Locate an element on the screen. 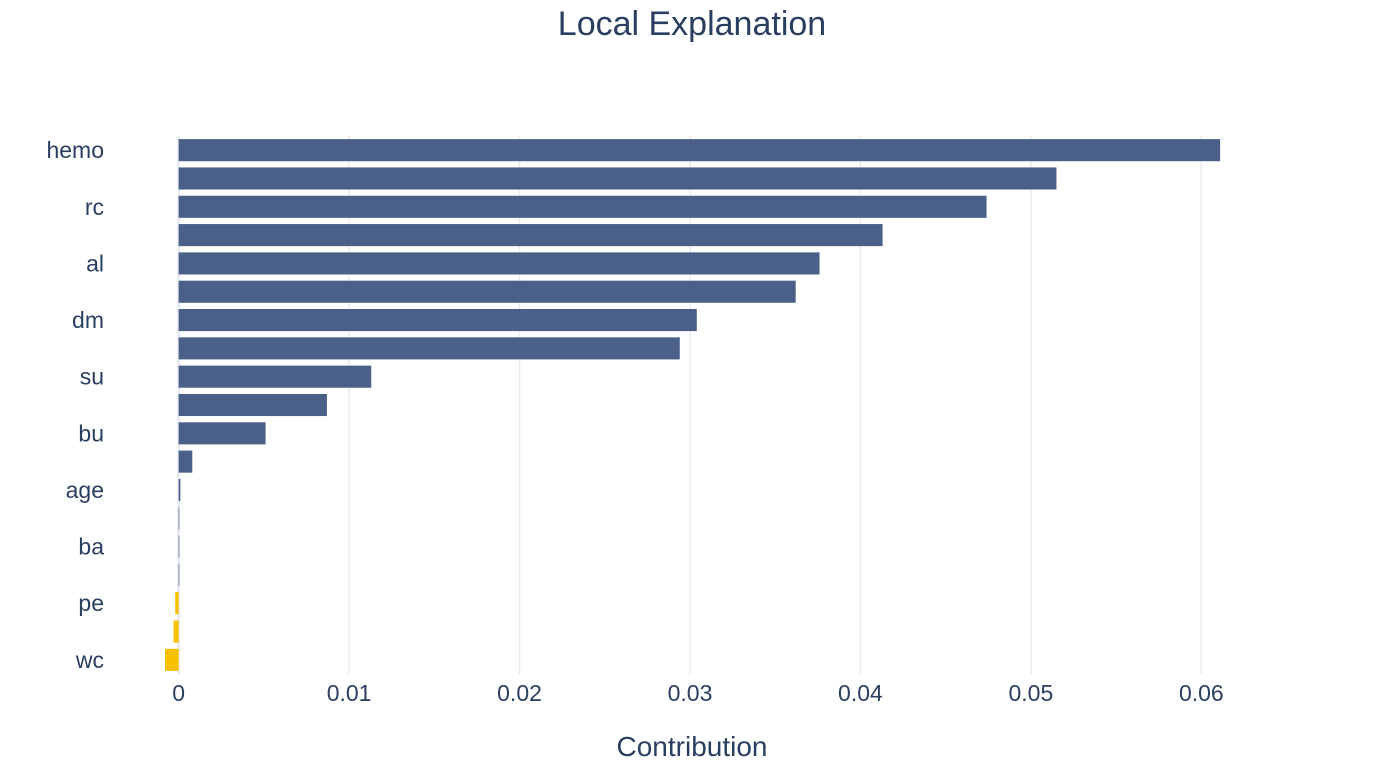 The image size is (1394, 774). y-tick-label: dm is located at coordinates (88, 320).